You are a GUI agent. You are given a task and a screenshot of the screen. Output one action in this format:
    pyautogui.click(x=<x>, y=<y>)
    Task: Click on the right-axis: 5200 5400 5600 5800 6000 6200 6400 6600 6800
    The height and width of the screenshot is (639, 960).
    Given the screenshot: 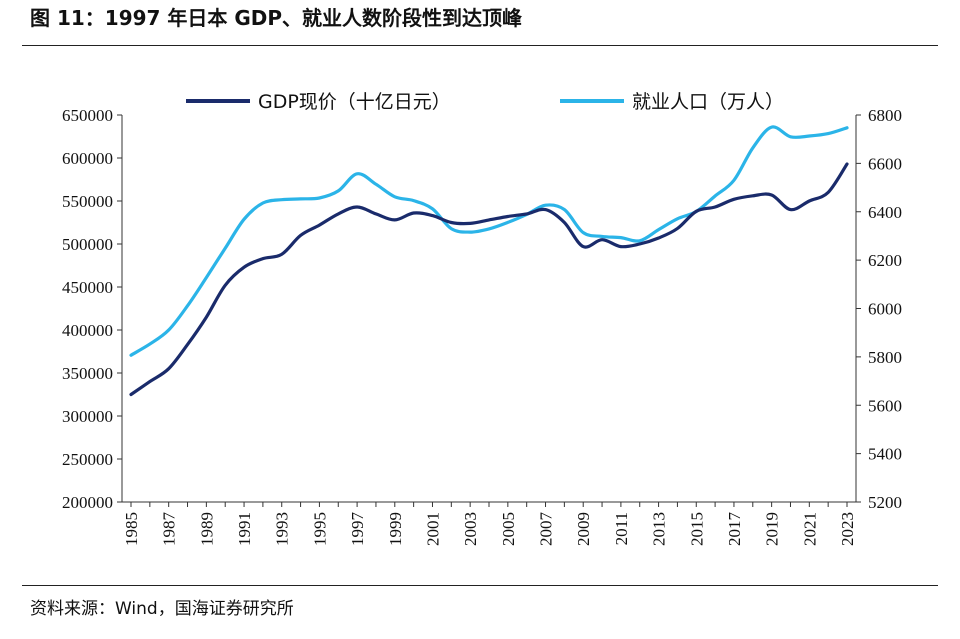 What is the action you would take?
    pyautogui.click(x=879, y=309)
    